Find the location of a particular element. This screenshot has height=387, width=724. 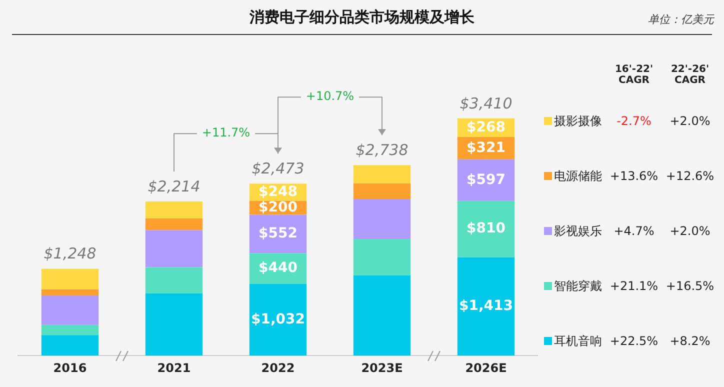

text: +13.6% is located at coordinates (634, 176).